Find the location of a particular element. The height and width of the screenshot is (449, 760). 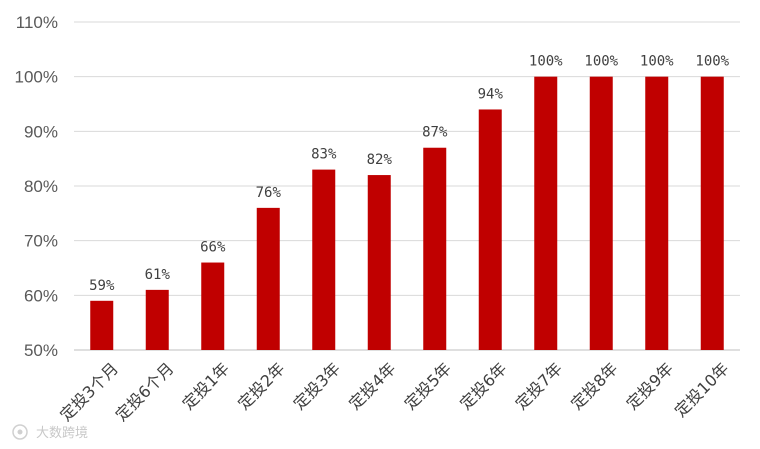

y-axis-ticks: 50% 60% 70% 80% 90% 100% 110% is located at coordinates (36, 186).